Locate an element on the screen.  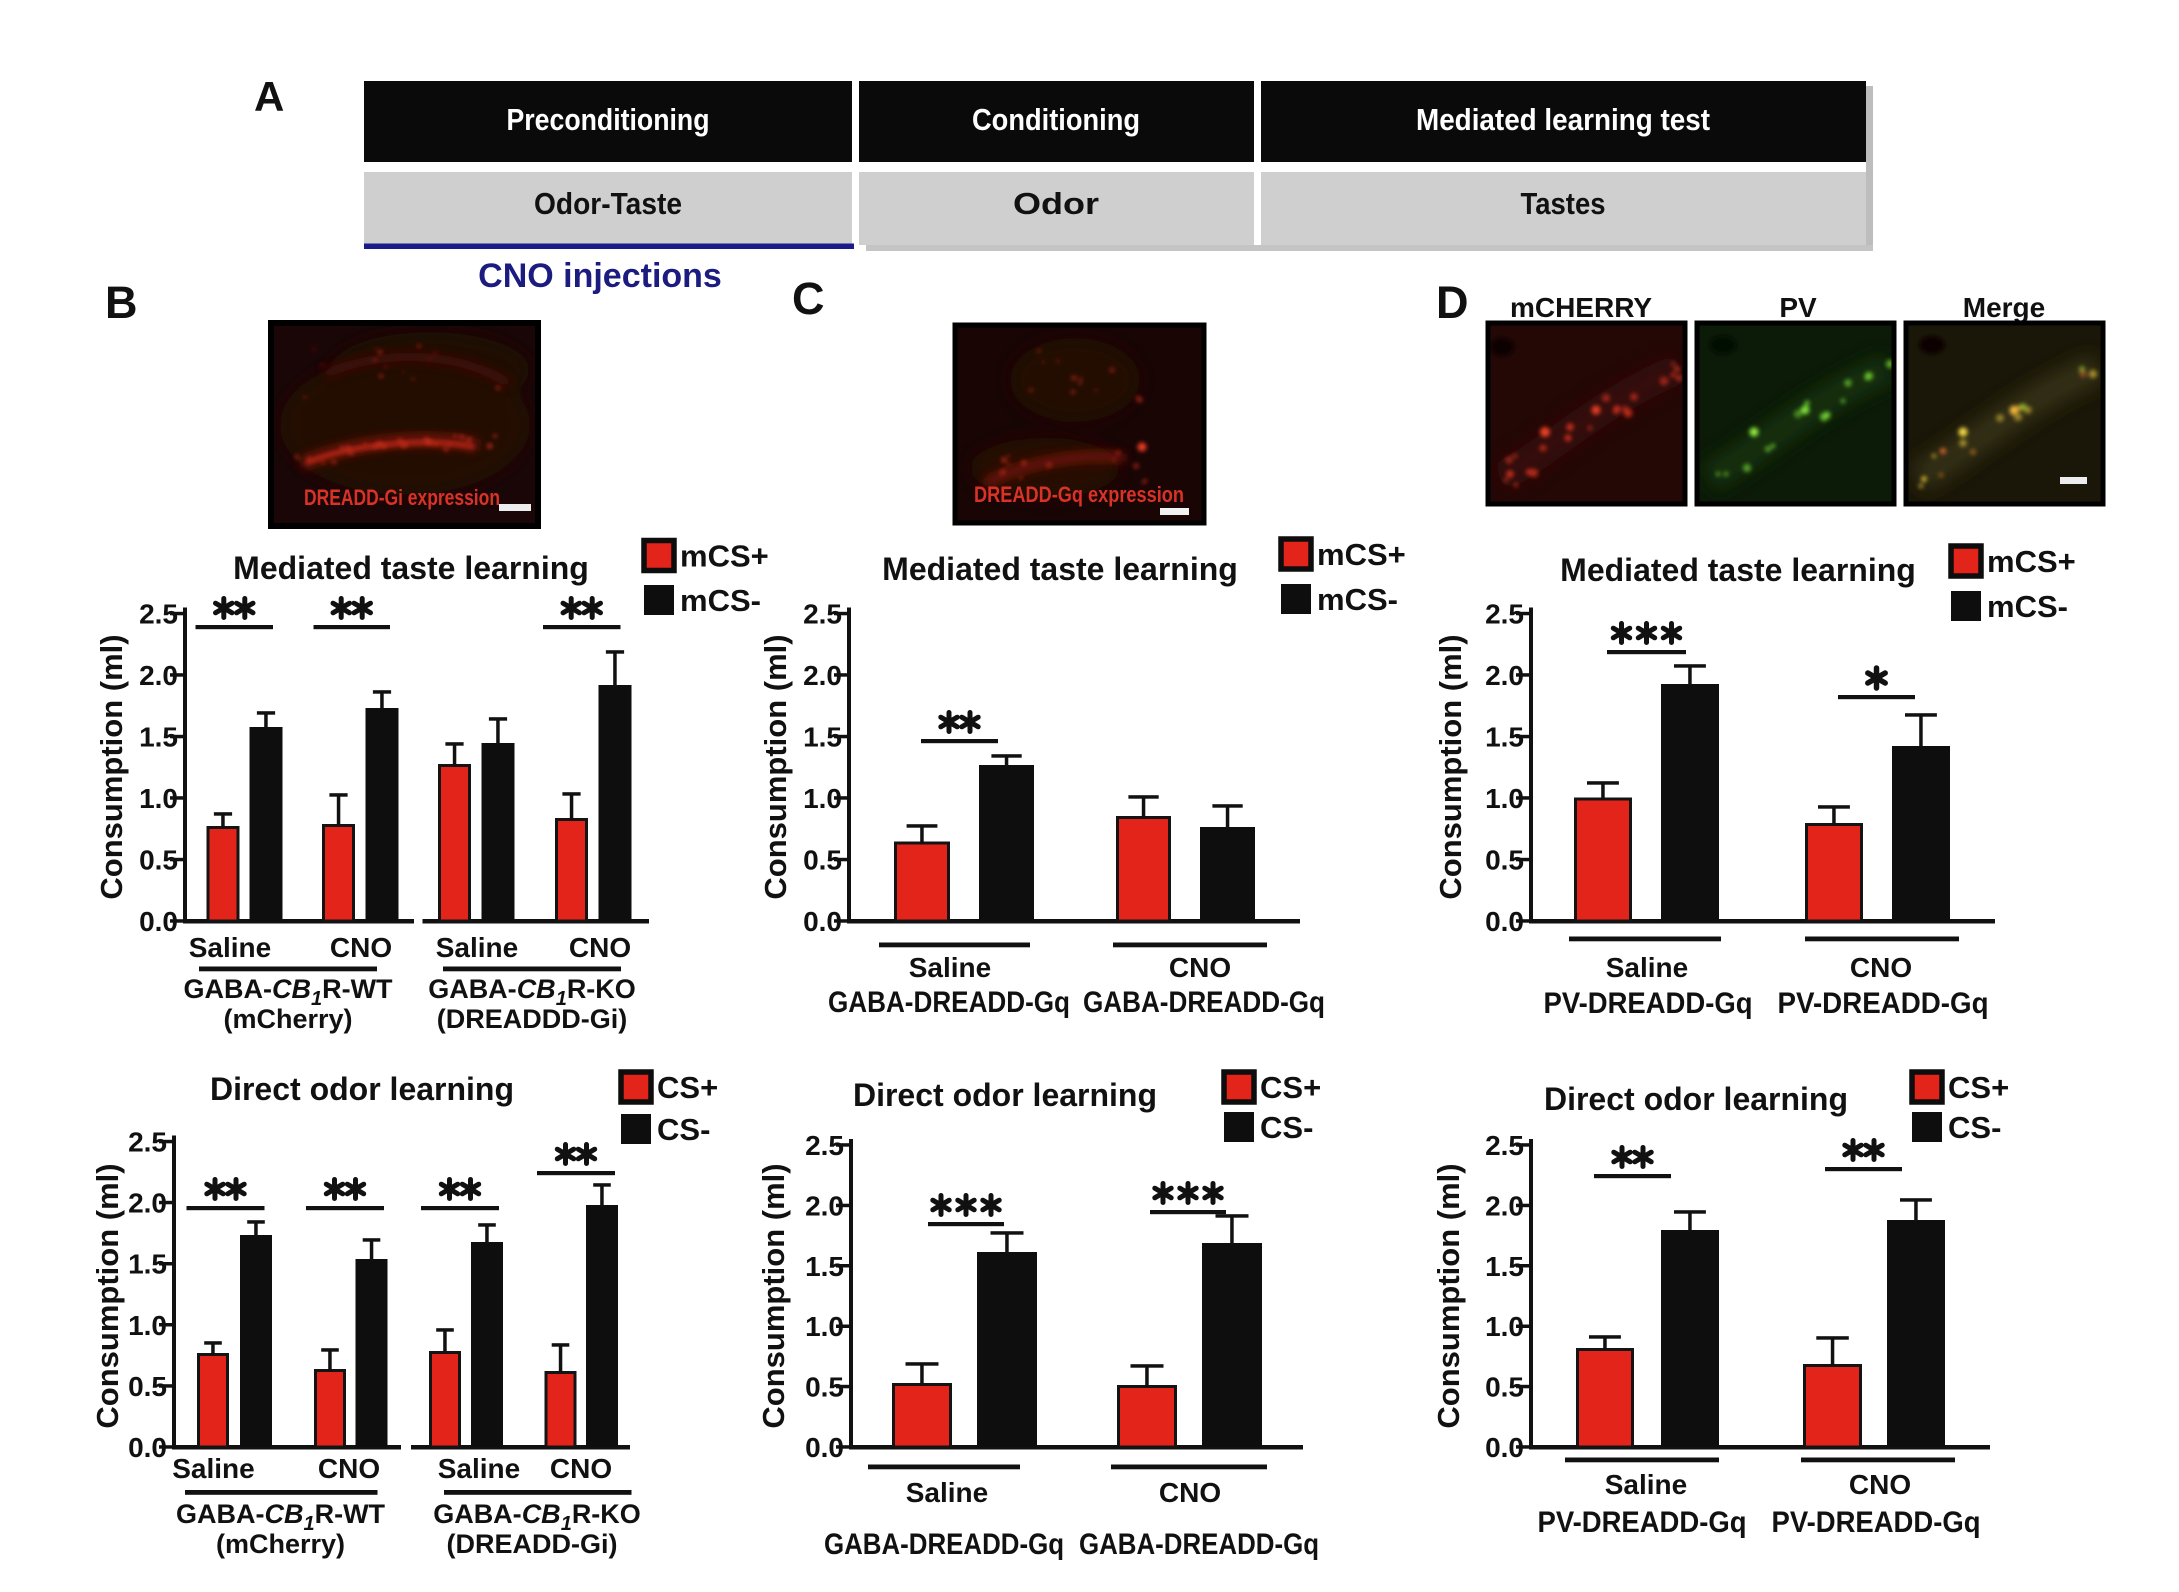
svg-text: Odor-Taste is located at coordinates (608, 203).